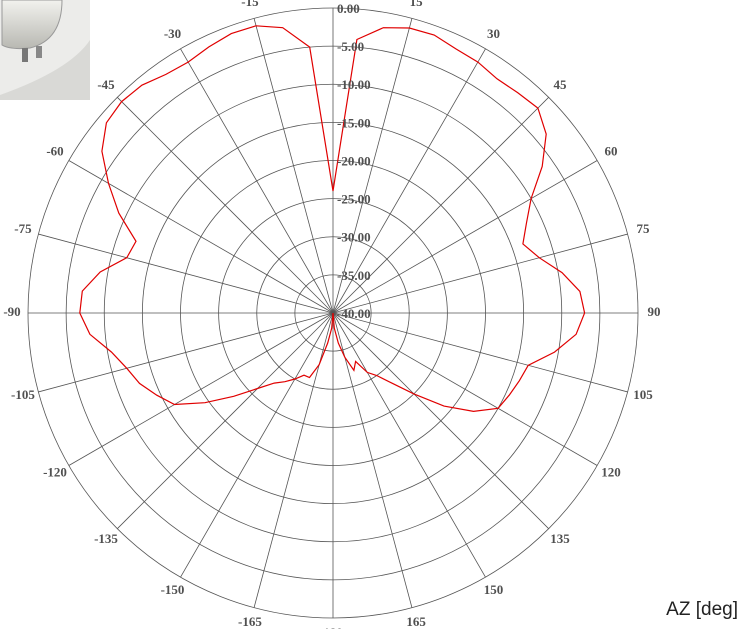 The width and height of the screenshot is (753, 629). Describe the element at coordinates (644, 228) in the screenshot. I see `angle-tick-label: 75` at that location.